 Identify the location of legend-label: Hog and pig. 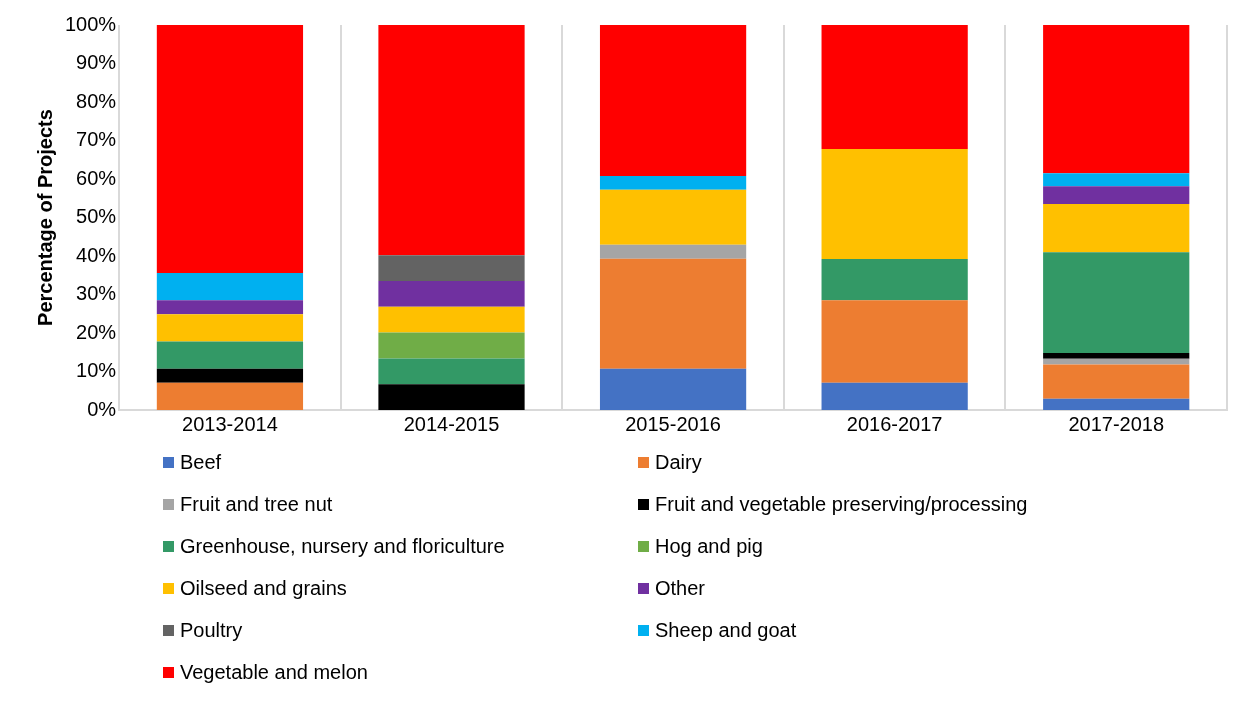
(709, 546).